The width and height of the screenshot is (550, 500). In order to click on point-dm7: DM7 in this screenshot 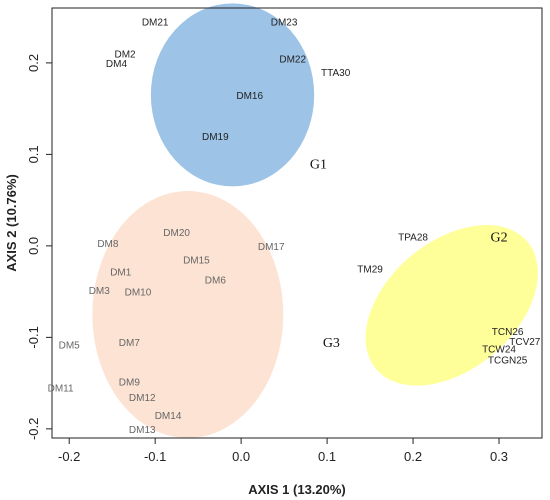, I will do `click(130, 343)`.